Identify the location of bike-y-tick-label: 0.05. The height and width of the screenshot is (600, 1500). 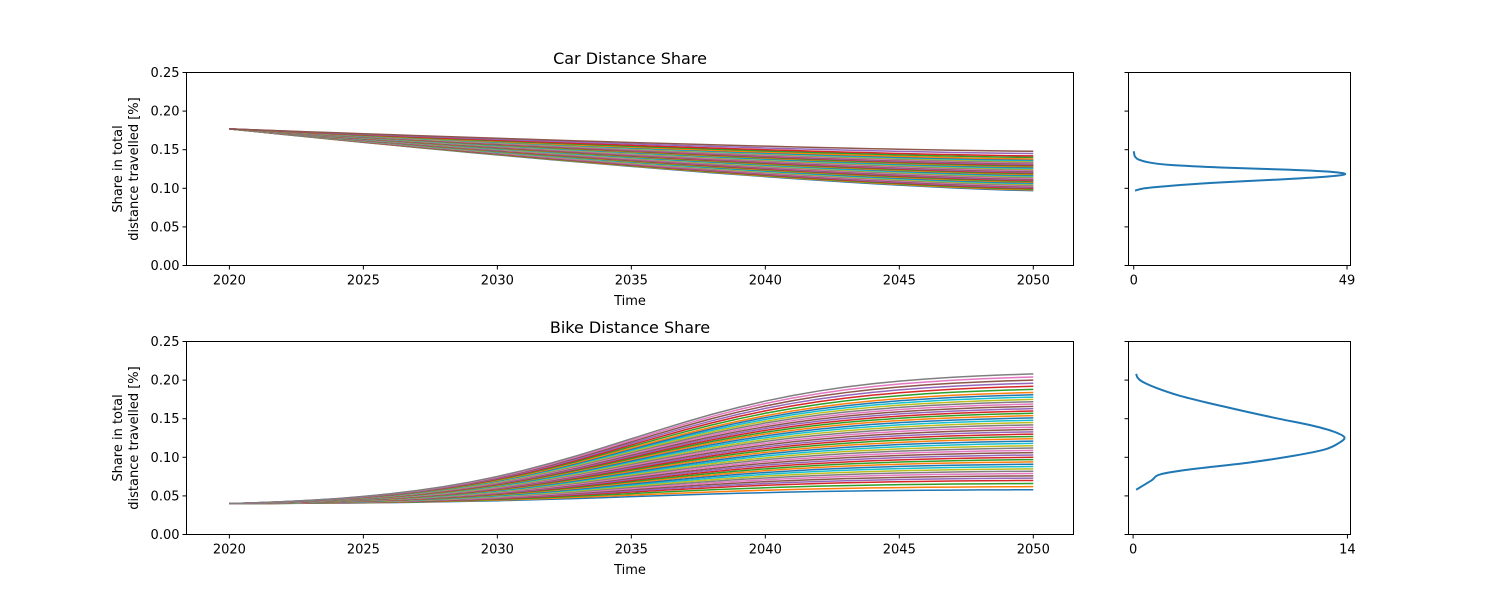
(165, 496).